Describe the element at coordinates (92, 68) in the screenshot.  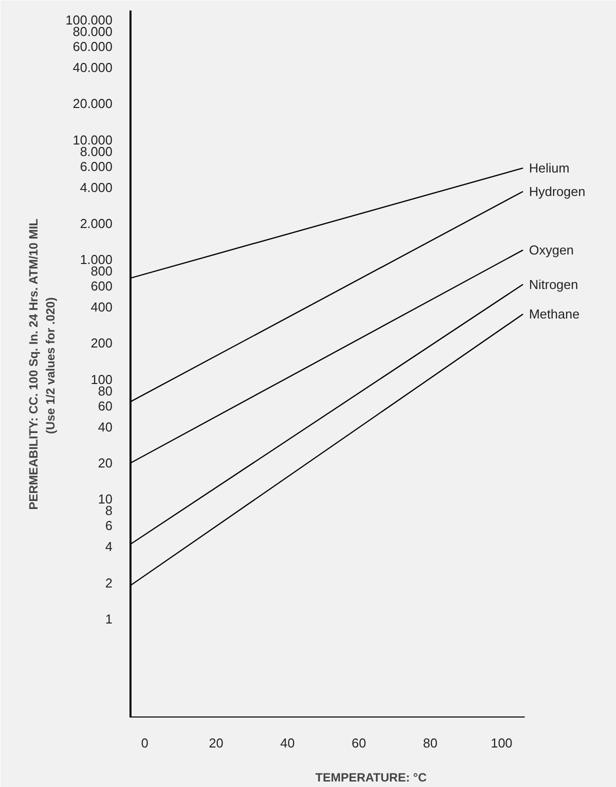
I see `y-tick-label: 40.000` at that location.